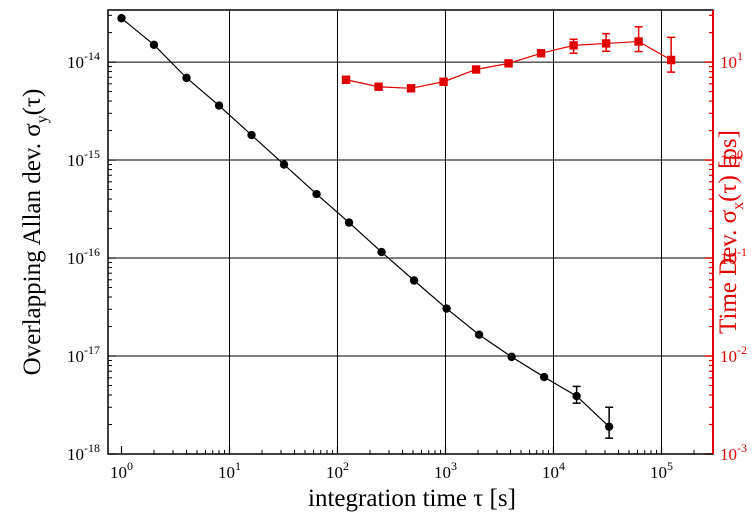 The height and width of the screenshot is (515, 752). What do you see at coordinates (733, 354) in the screenshot?
I see `right-y-tick-label-3: 10⁻²` at bounding box center [733, 354].